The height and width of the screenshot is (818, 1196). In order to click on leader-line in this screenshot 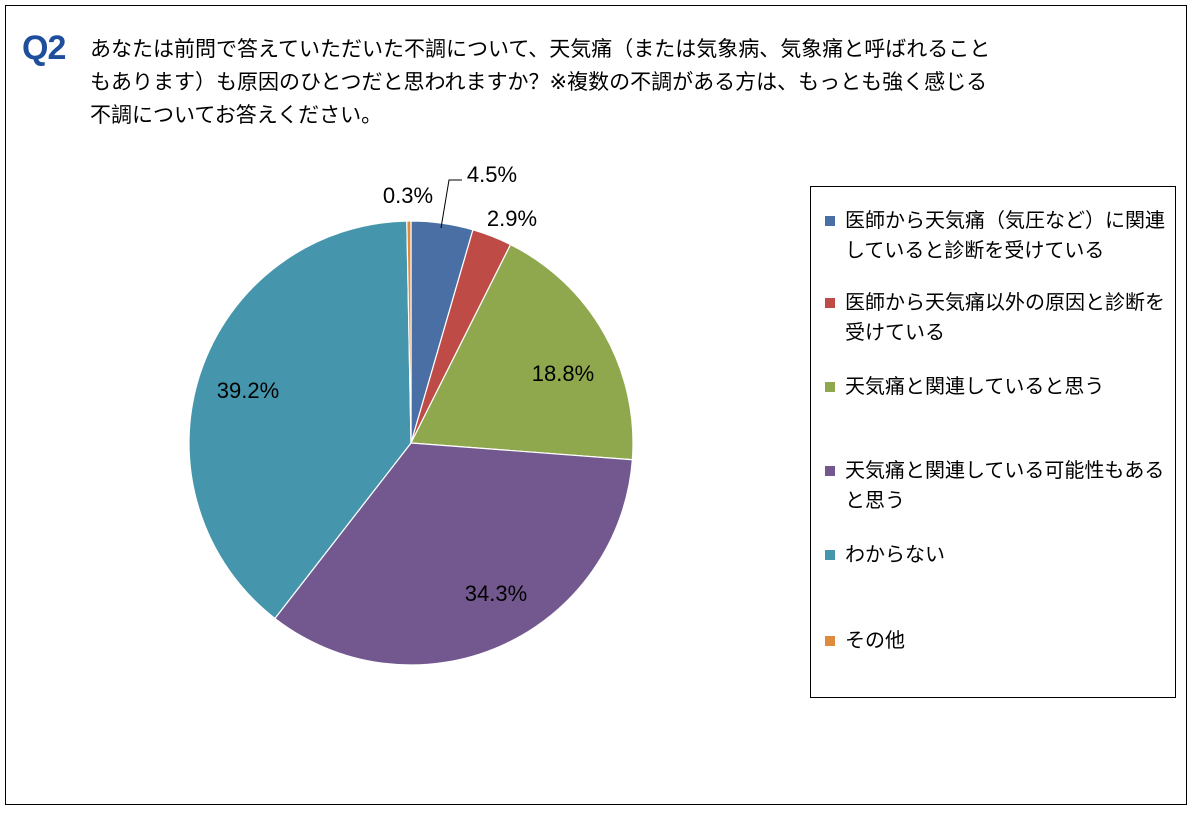, I will do `click(451, 204)`.